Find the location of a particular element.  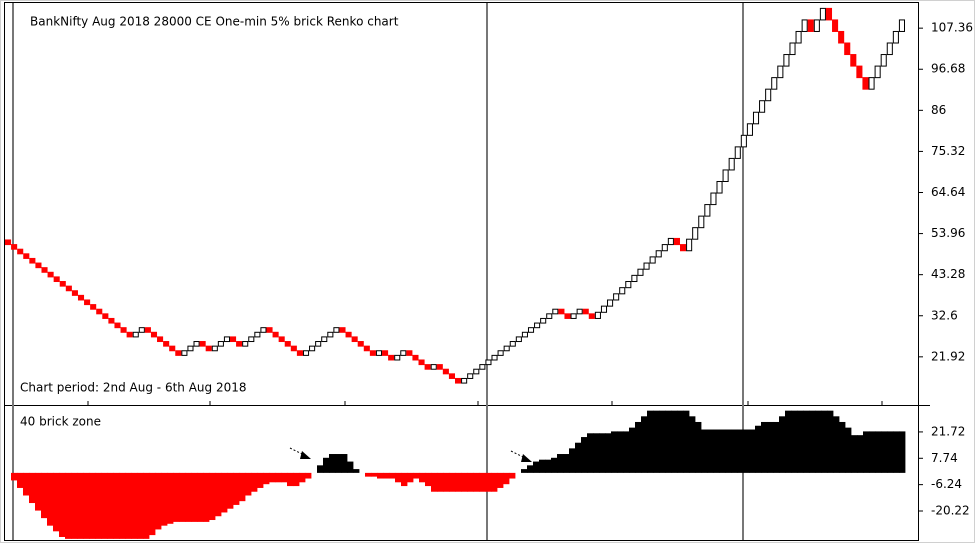

y-tick-label: 75.32 is located at coordinates (948, 151).